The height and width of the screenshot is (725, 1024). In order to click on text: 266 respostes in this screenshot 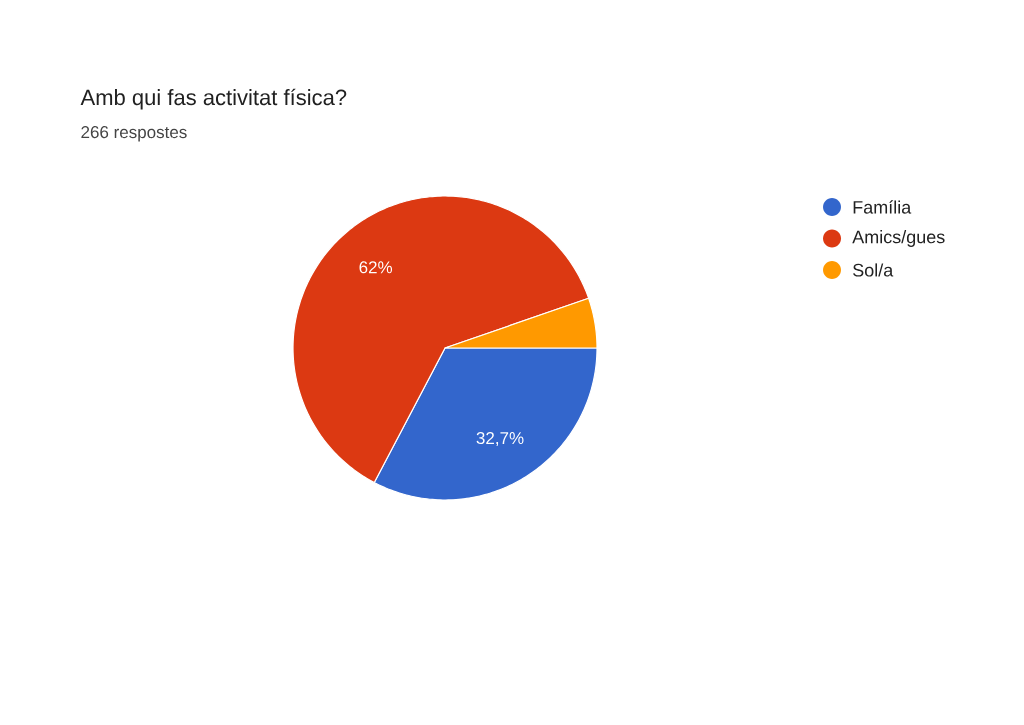, I will do `click(134, 134)`.